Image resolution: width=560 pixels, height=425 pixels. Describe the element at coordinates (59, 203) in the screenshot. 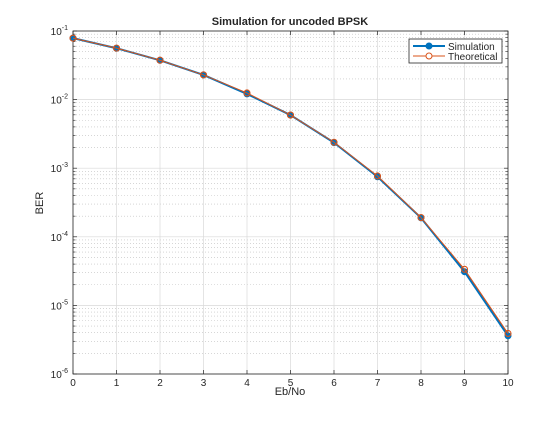

I see `y-tick-labels: 10-110-210-310-410-510-6` at that location.